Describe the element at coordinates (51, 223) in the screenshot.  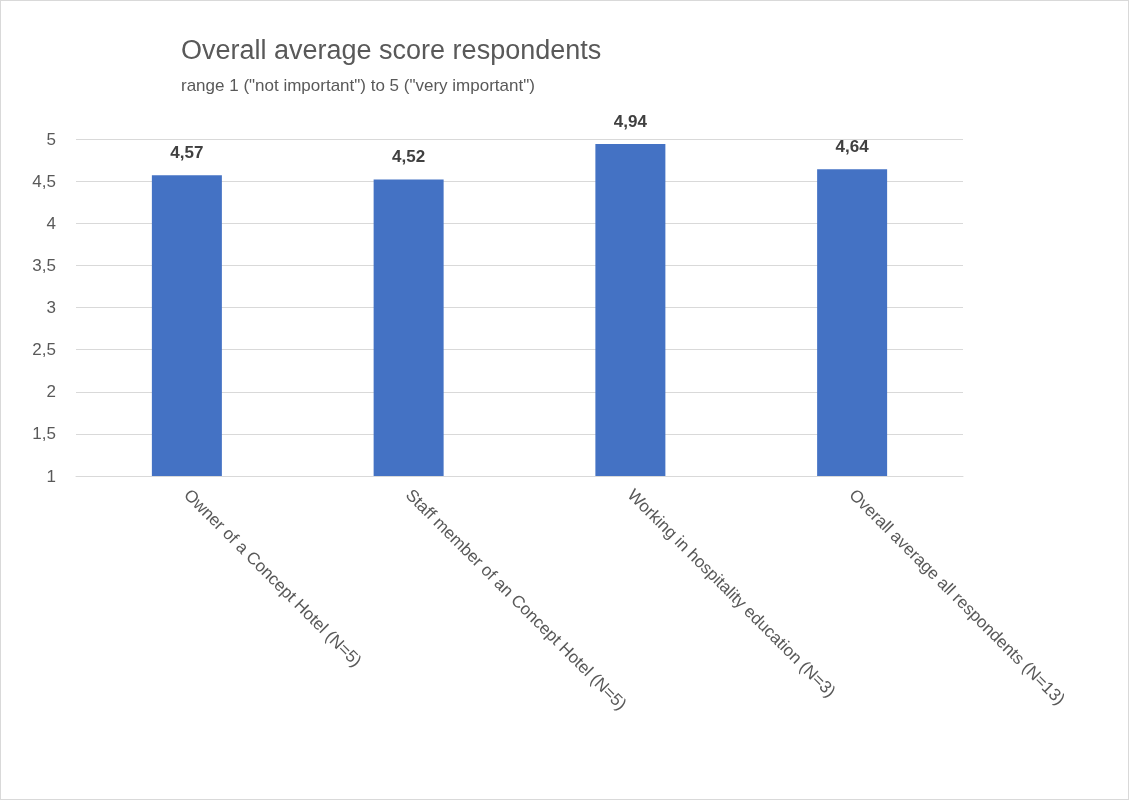
I see `y-tick-label: 4` at that location.